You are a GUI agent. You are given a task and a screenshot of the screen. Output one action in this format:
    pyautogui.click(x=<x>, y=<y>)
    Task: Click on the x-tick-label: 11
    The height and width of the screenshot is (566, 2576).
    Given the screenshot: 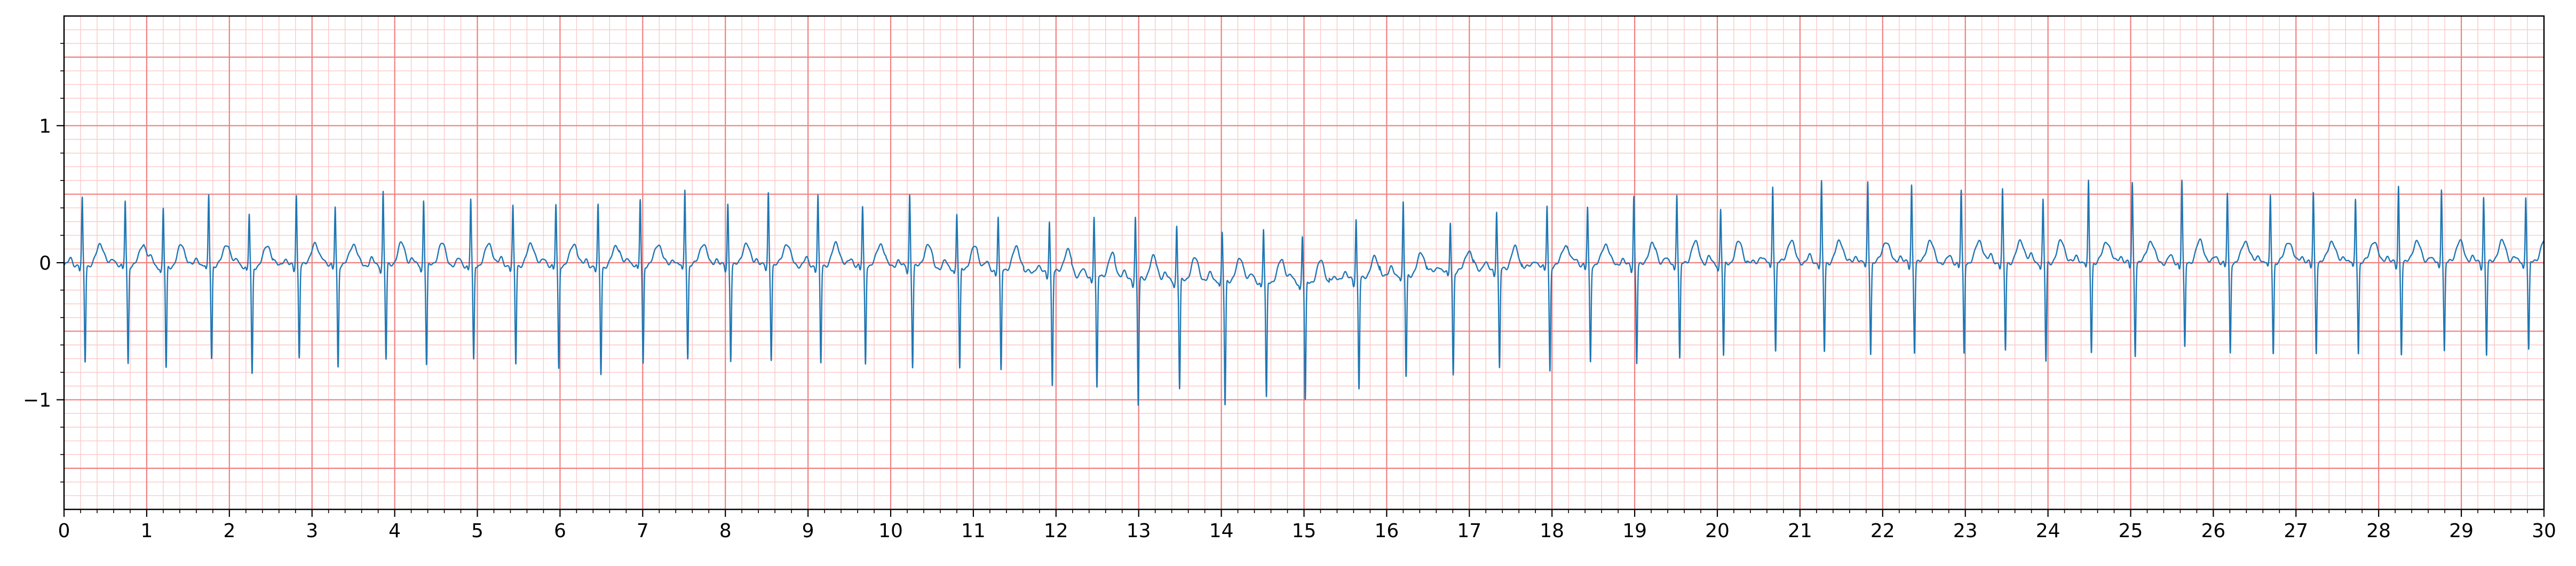 What is the action you would take?
    pyautogui.click(x=973, y=531)
    